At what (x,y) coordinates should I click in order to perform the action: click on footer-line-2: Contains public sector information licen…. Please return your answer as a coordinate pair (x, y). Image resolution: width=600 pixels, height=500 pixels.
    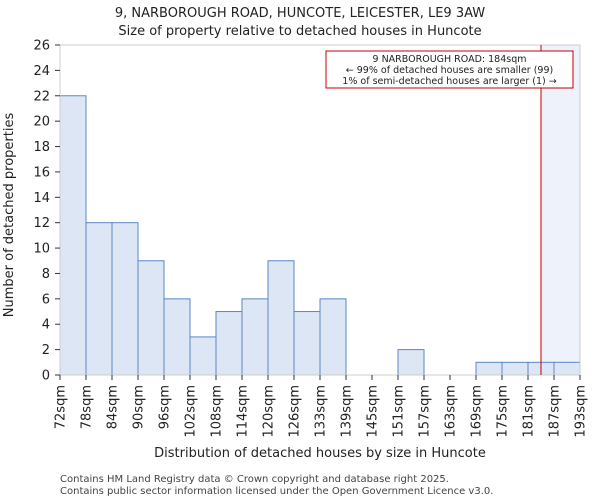
    Looking at the image, I should click on (276, 491).